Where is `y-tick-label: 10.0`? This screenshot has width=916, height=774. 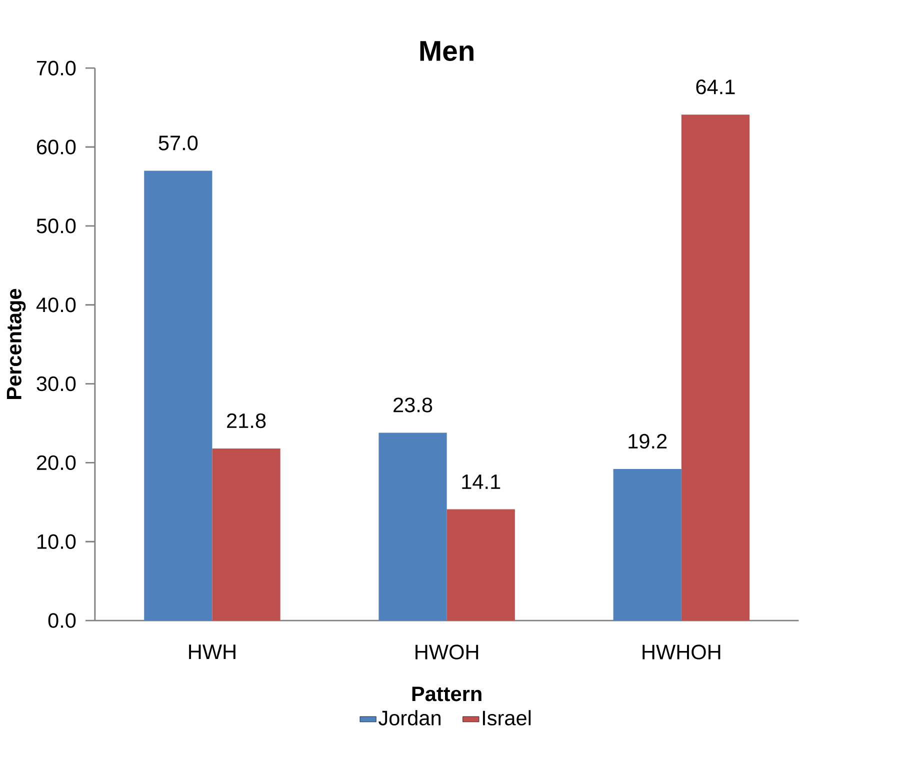 y-tick-label: 10.0 is located at coordinates (57, 542).